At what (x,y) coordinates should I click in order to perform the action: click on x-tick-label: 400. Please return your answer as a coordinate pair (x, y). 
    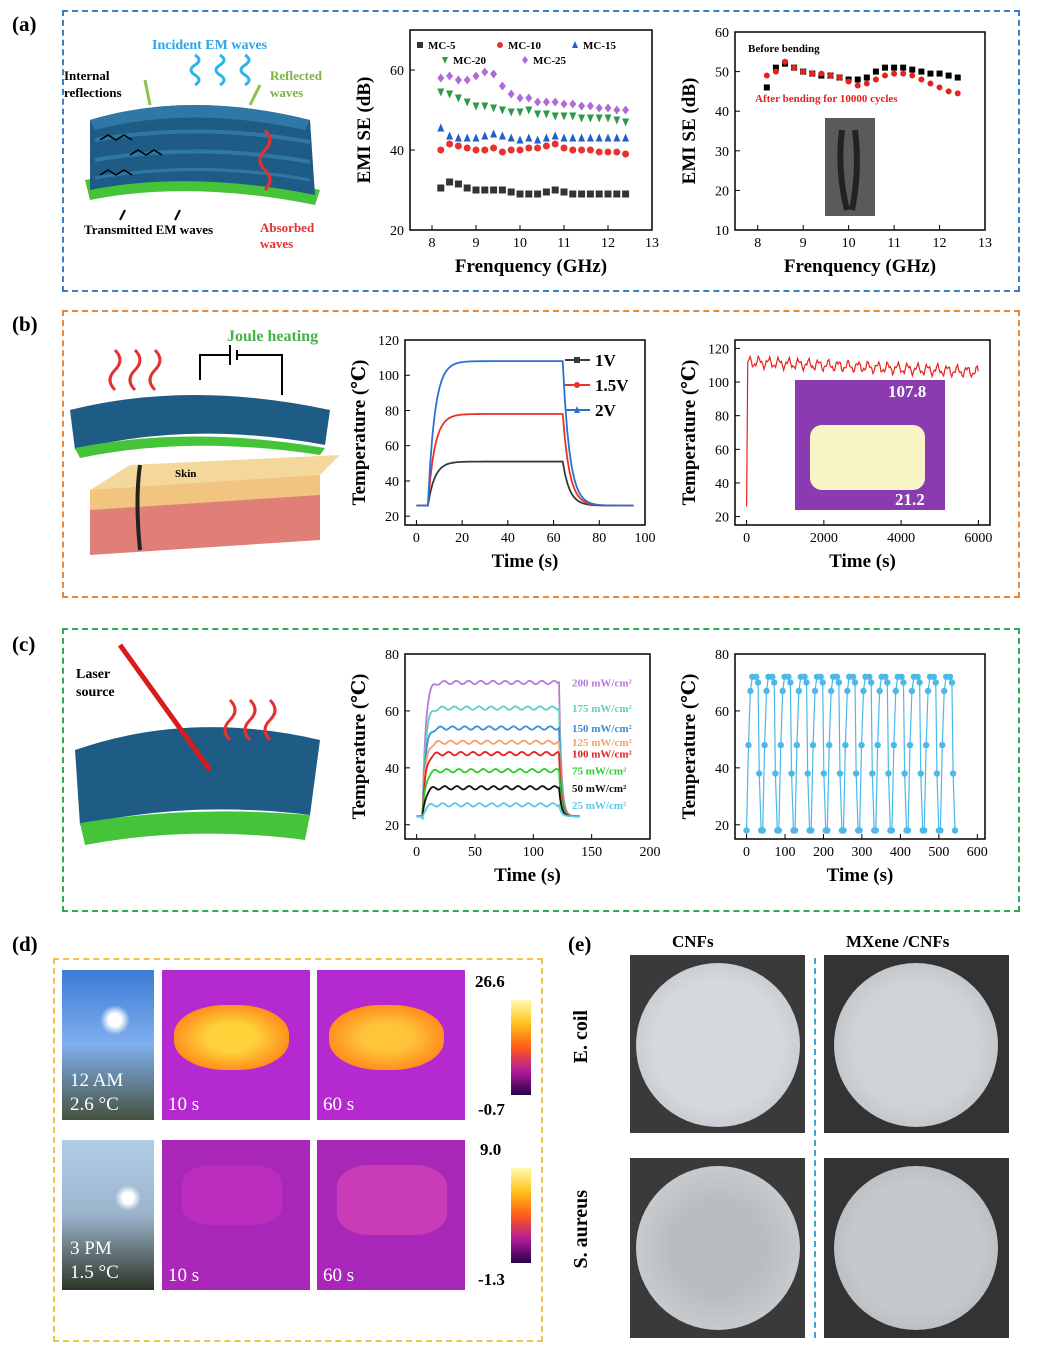
    Looking at the image, I should click on (900, 852).